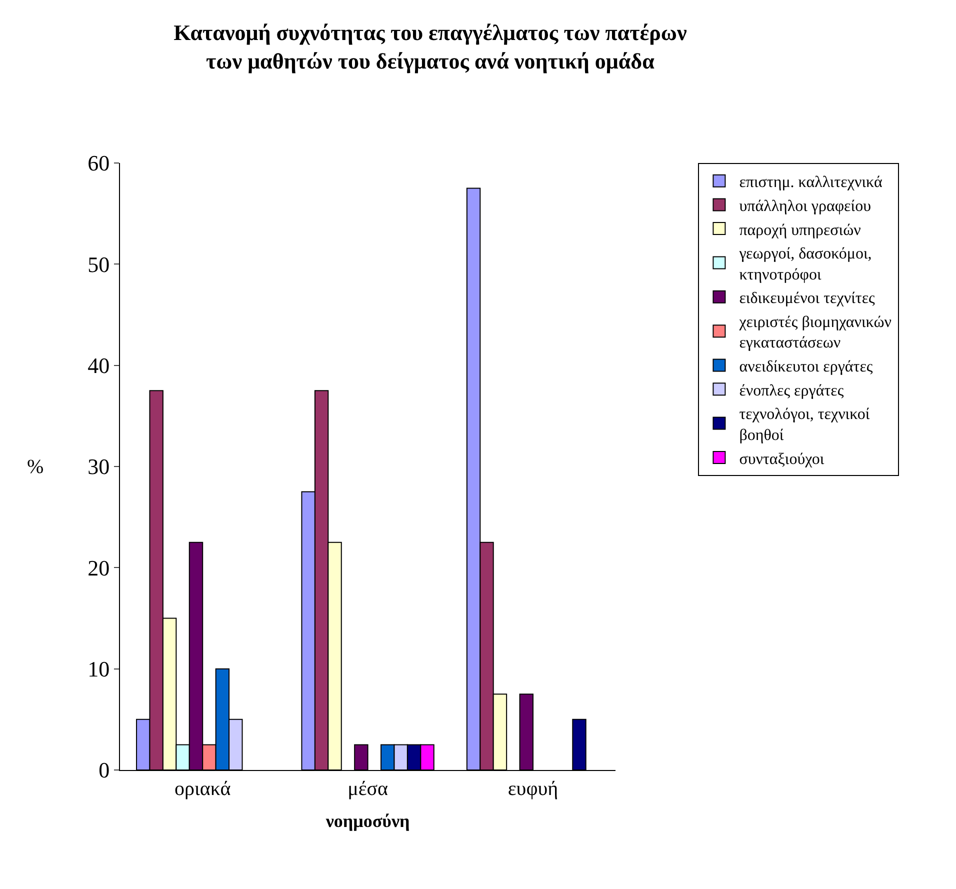 The height and width of the screenshot is (889, 956). Describe the element at coordinates (805, 206) in the screenshot. I see `legend-label: υπάλληλοι γραφείου` at that location.